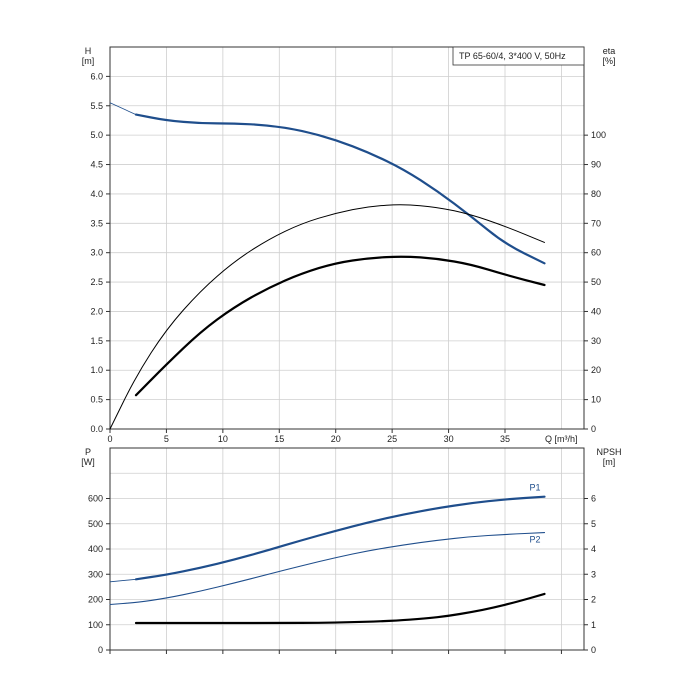  Describe the element at coordinates (598, 135) in the screenshot. I see `right-tick-label: 100` at that location.